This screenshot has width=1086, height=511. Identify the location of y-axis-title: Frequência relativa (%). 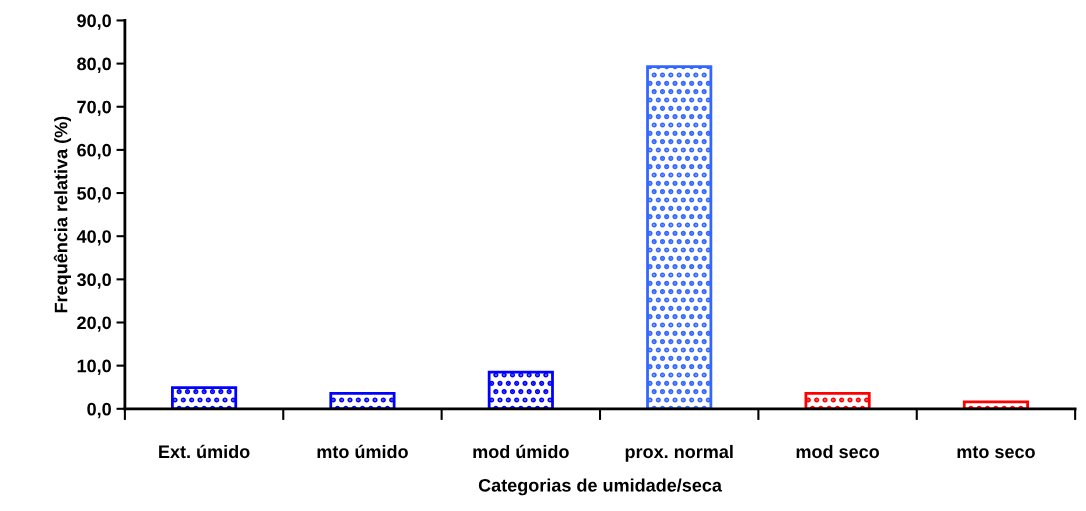
(62, 214).